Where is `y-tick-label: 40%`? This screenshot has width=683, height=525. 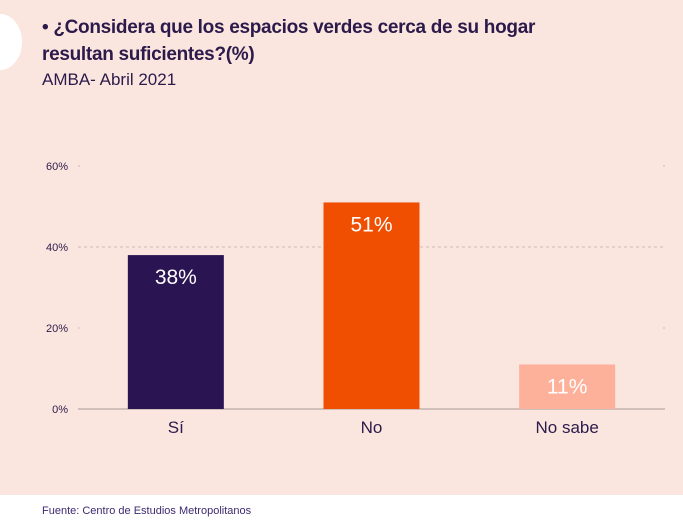 y-tick-label: 40% is located at coordinates (57, 248).